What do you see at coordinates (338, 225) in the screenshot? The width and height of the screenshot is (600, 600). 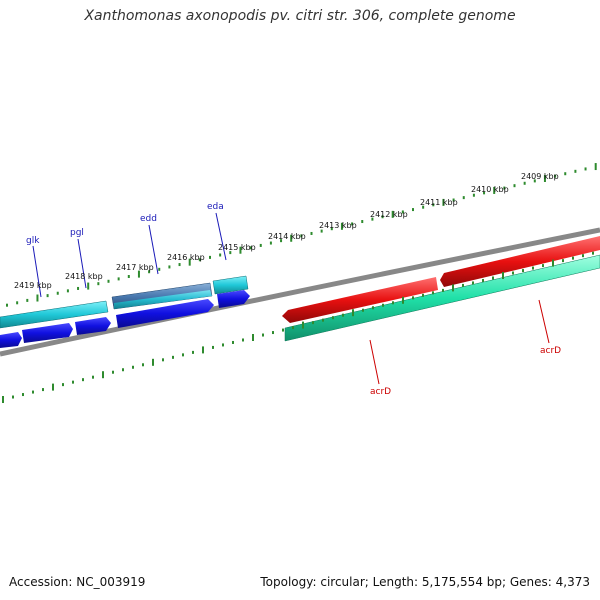 I see `scale-label: 2413 kbp` at bounding box center [338, 225].